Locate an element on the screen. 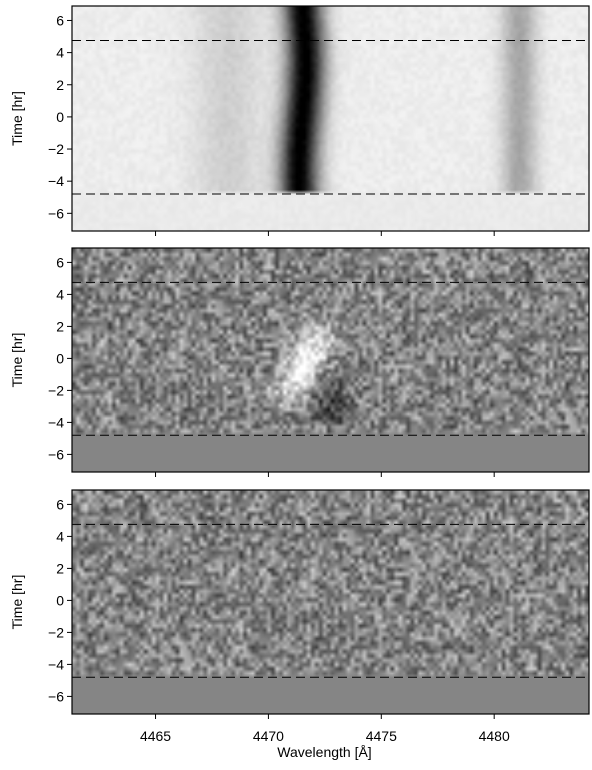 The image size is (592, 770). x-tick-label: 4465 is located at coordinates (155, 736).